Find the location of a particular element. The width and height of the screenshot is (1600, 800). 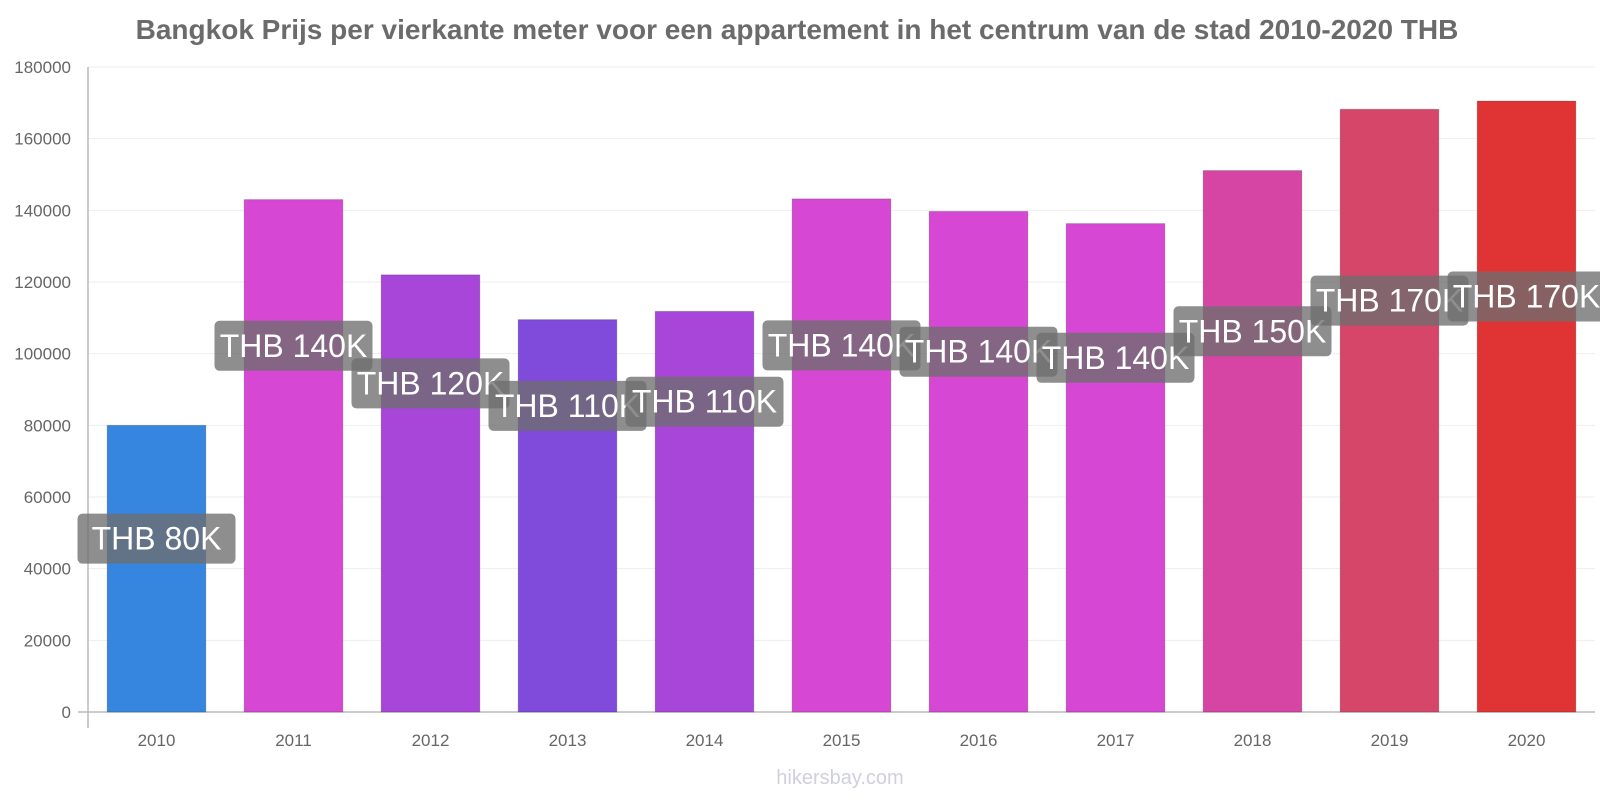

y-tick-label: 60000 is located at coordinates (47, 497).